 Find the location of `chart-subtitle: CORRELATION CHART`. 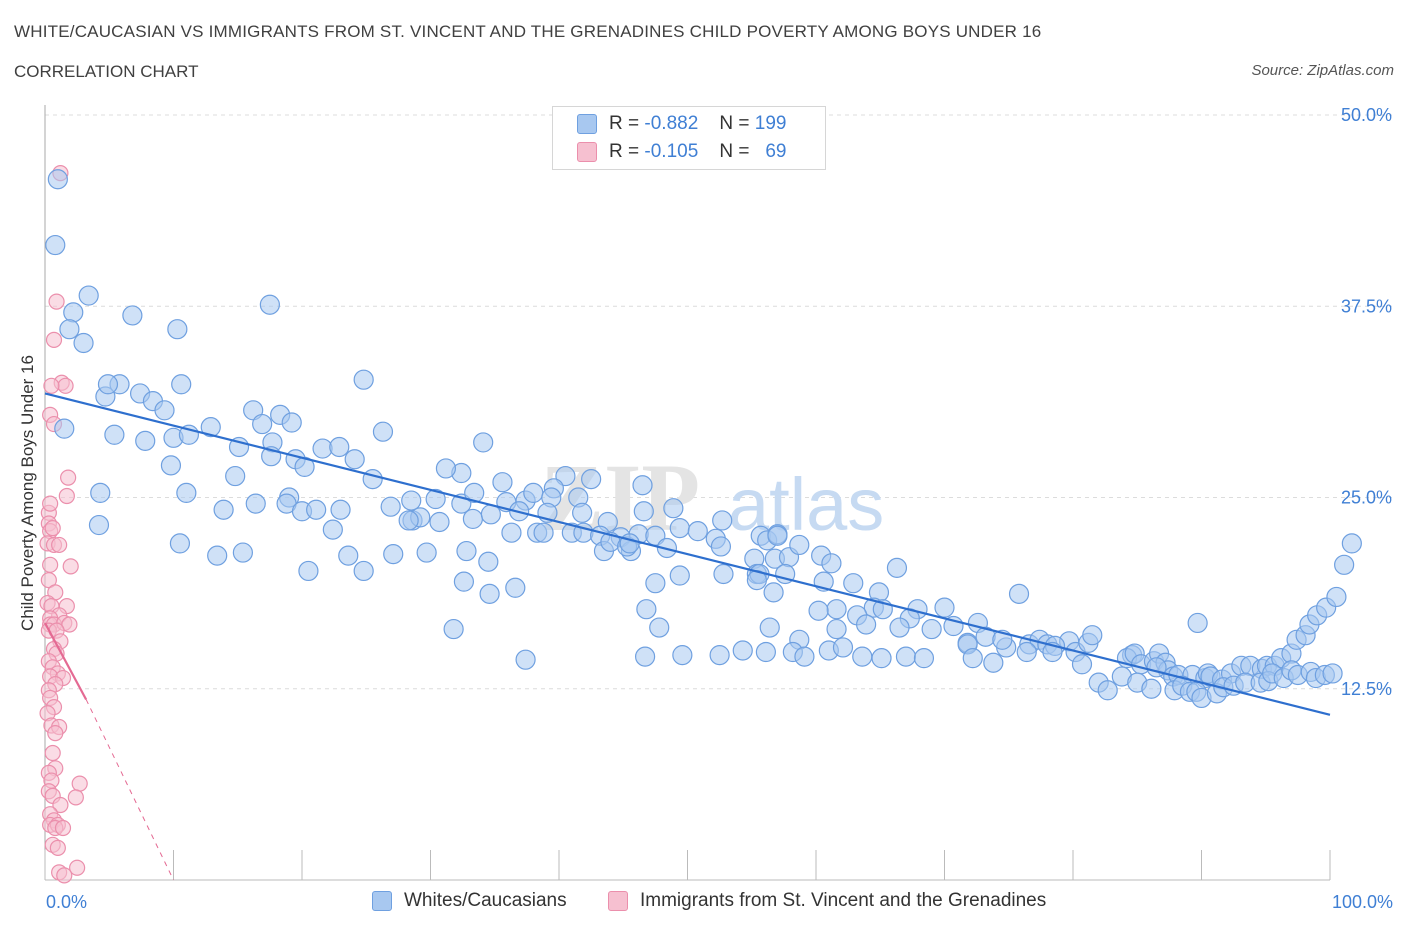

chart-subtitle: CORRELATION CHART is located at coordinates (106, 71).